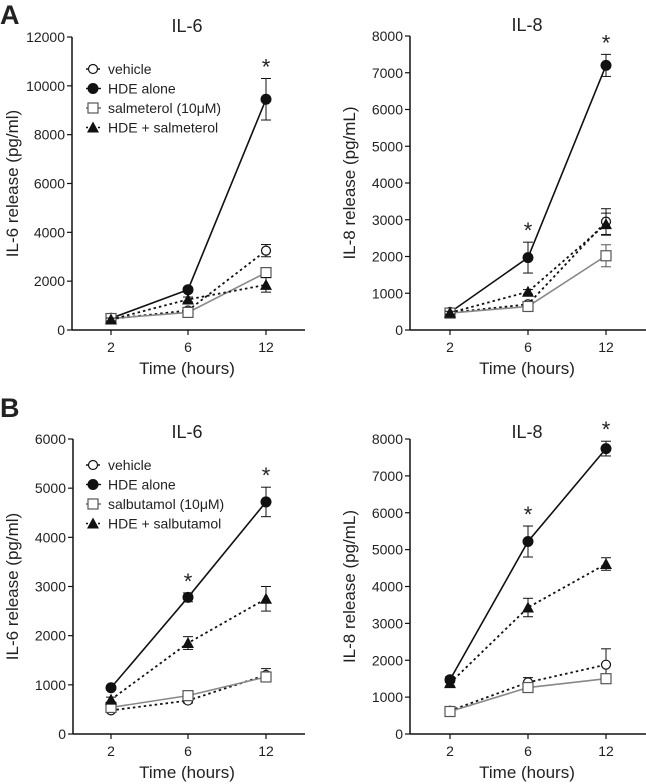 The width and height of the screenshot is (646, 784). What do you see at coordinates (10, 15) in the screenshot?
I see `panel-label-a: A` at bounding box center [10, 15].